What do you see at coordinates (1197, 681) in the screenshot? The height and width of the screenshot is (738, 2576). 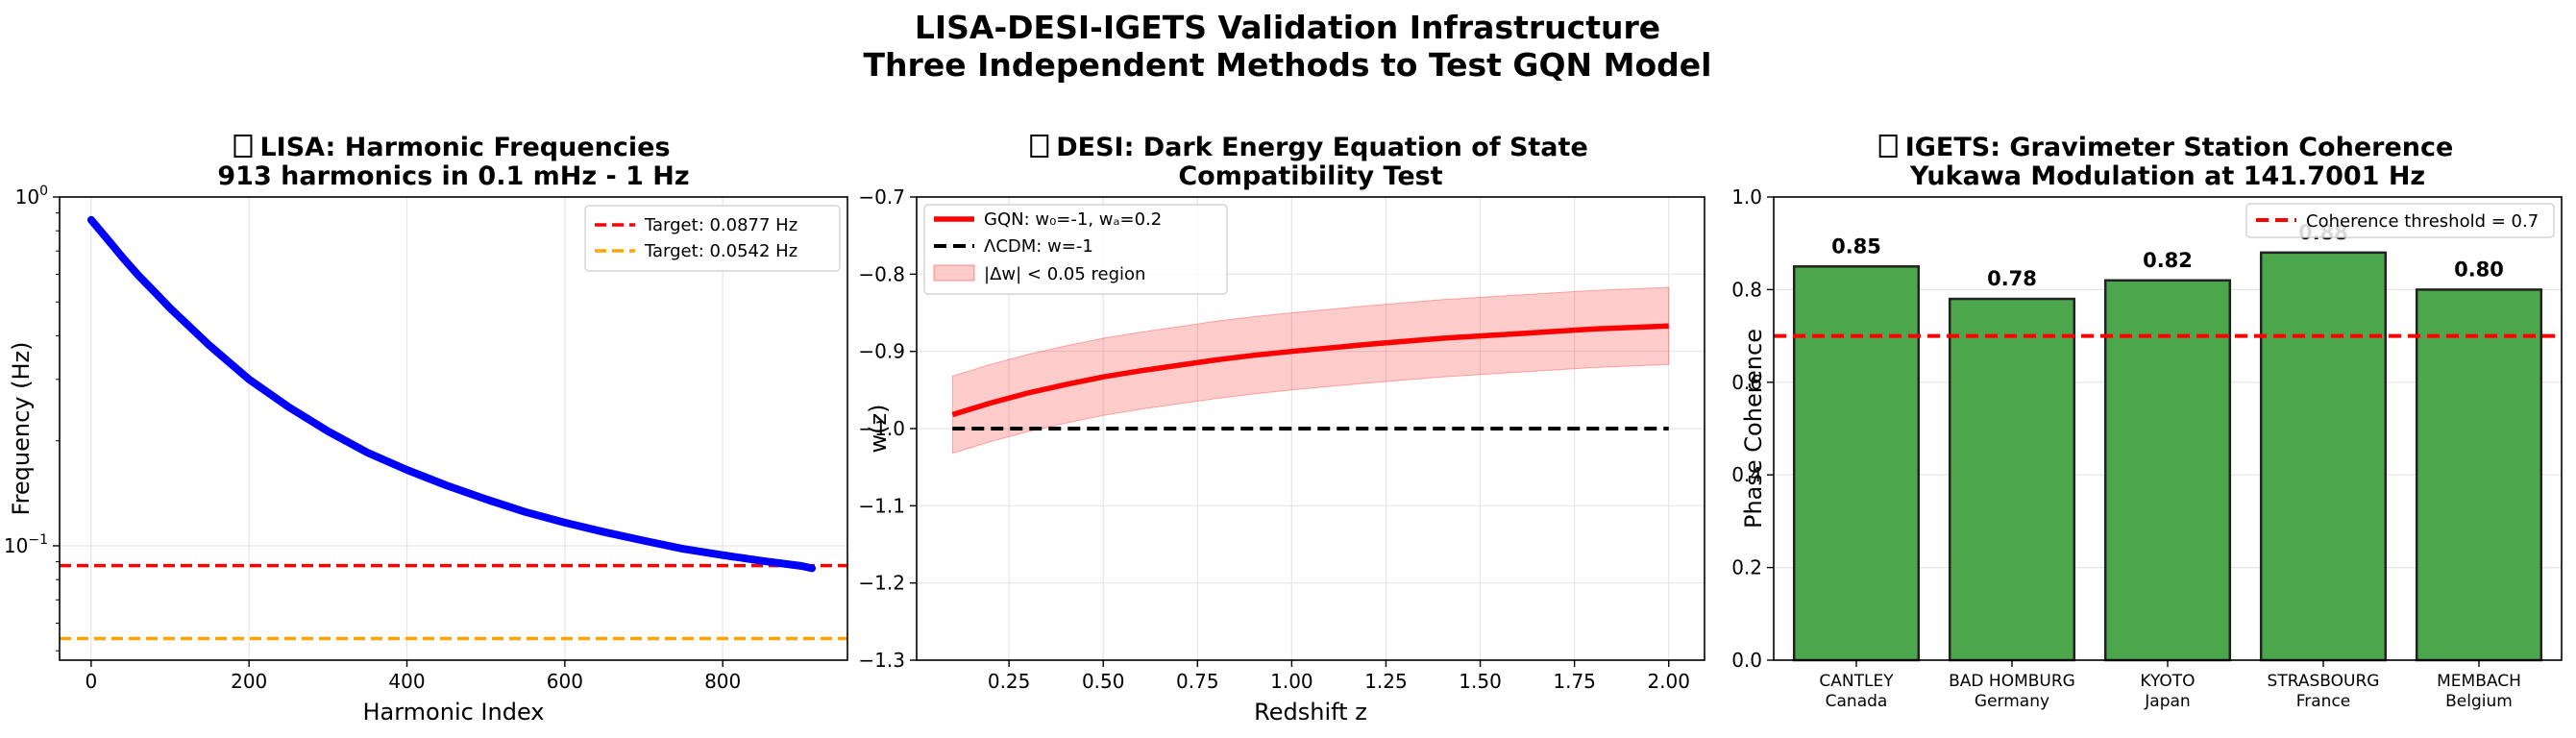 I see `x-tick-label: 0.75` at bounding box center [1197, 681].